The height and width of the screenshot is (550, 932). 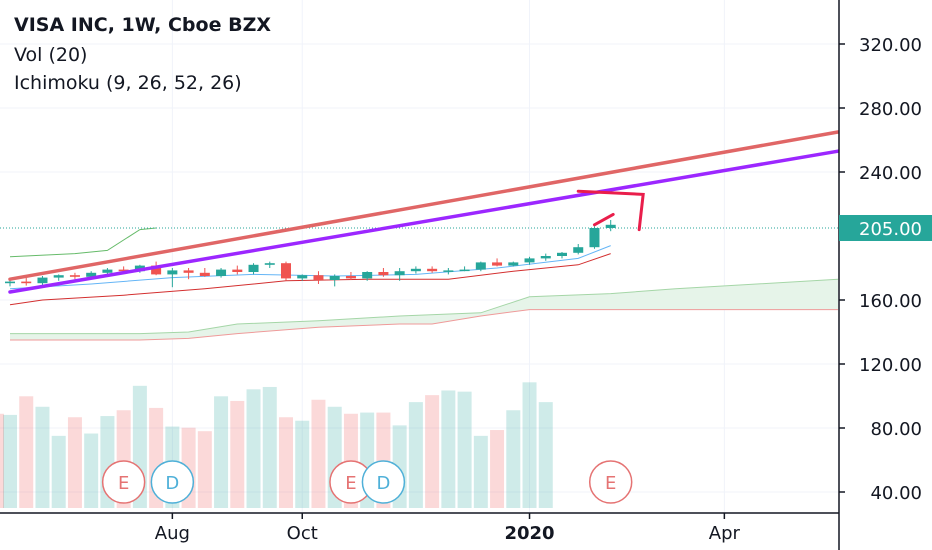 I want to click on price-tick-label: 40.00, so click(x=896, y=493).